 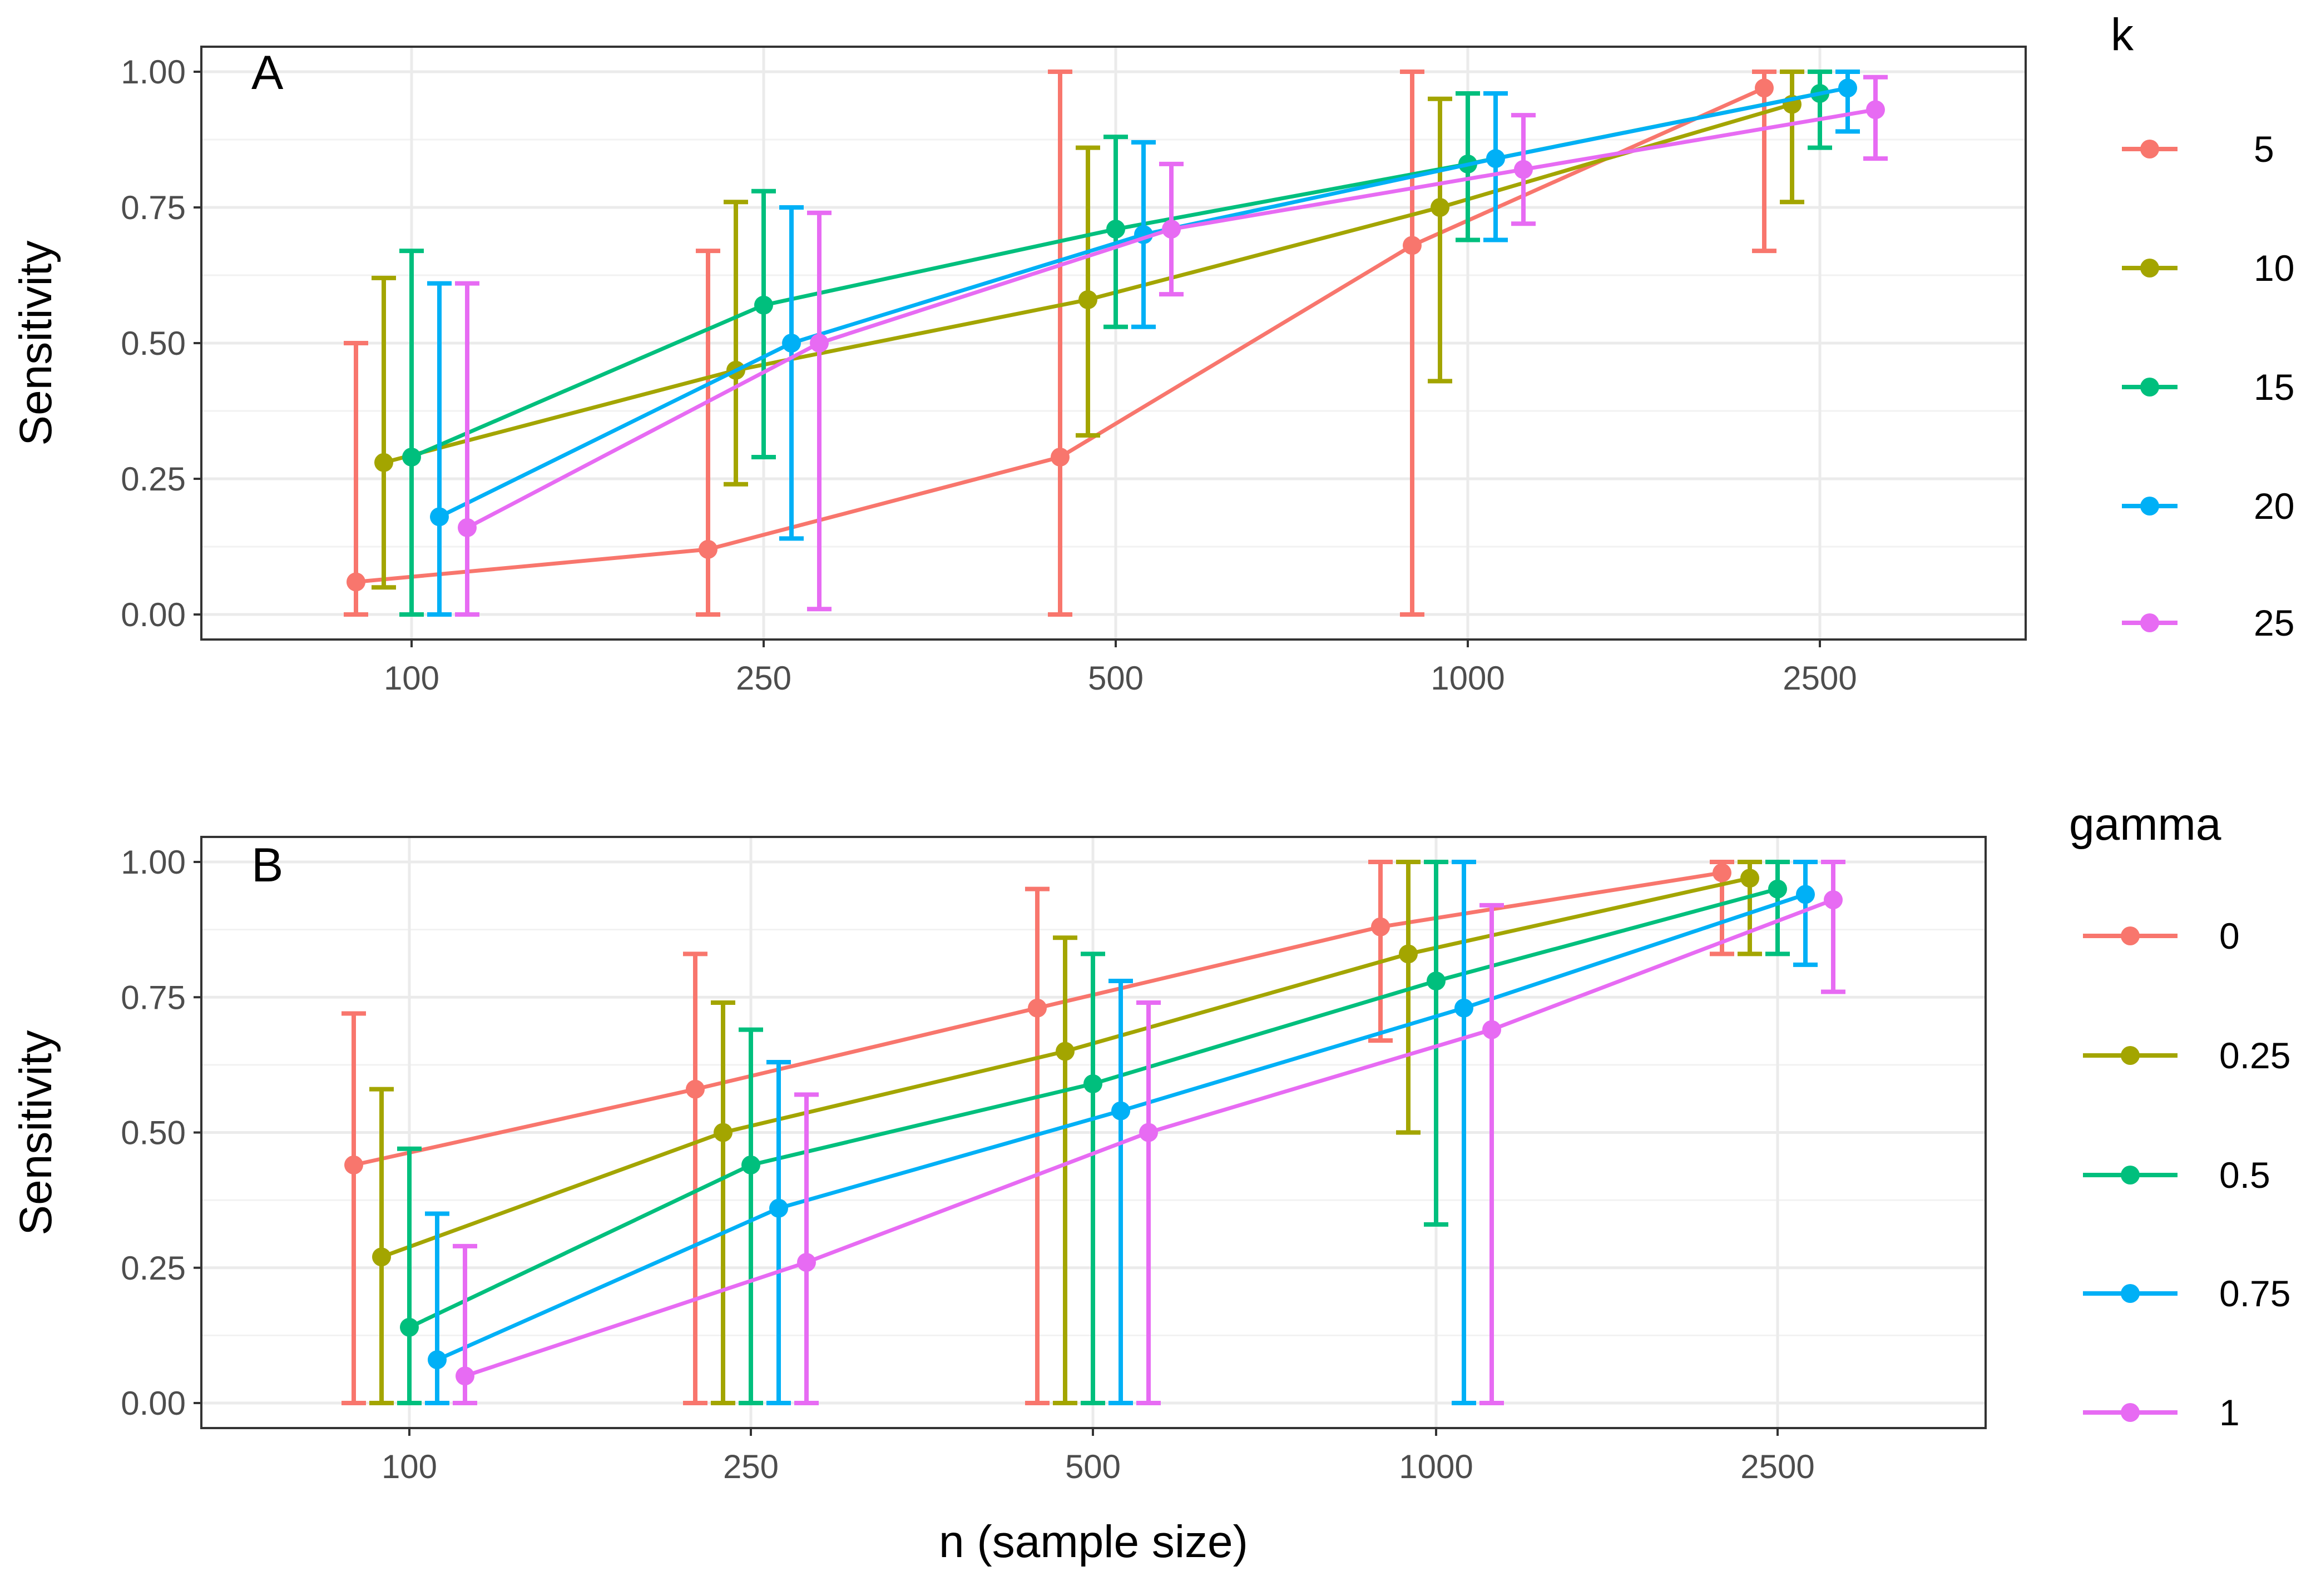 What do you see at coordinates (2274, 622) in the screenshot?
I see `legend-label: 25` at bounding box center [2274, 622].